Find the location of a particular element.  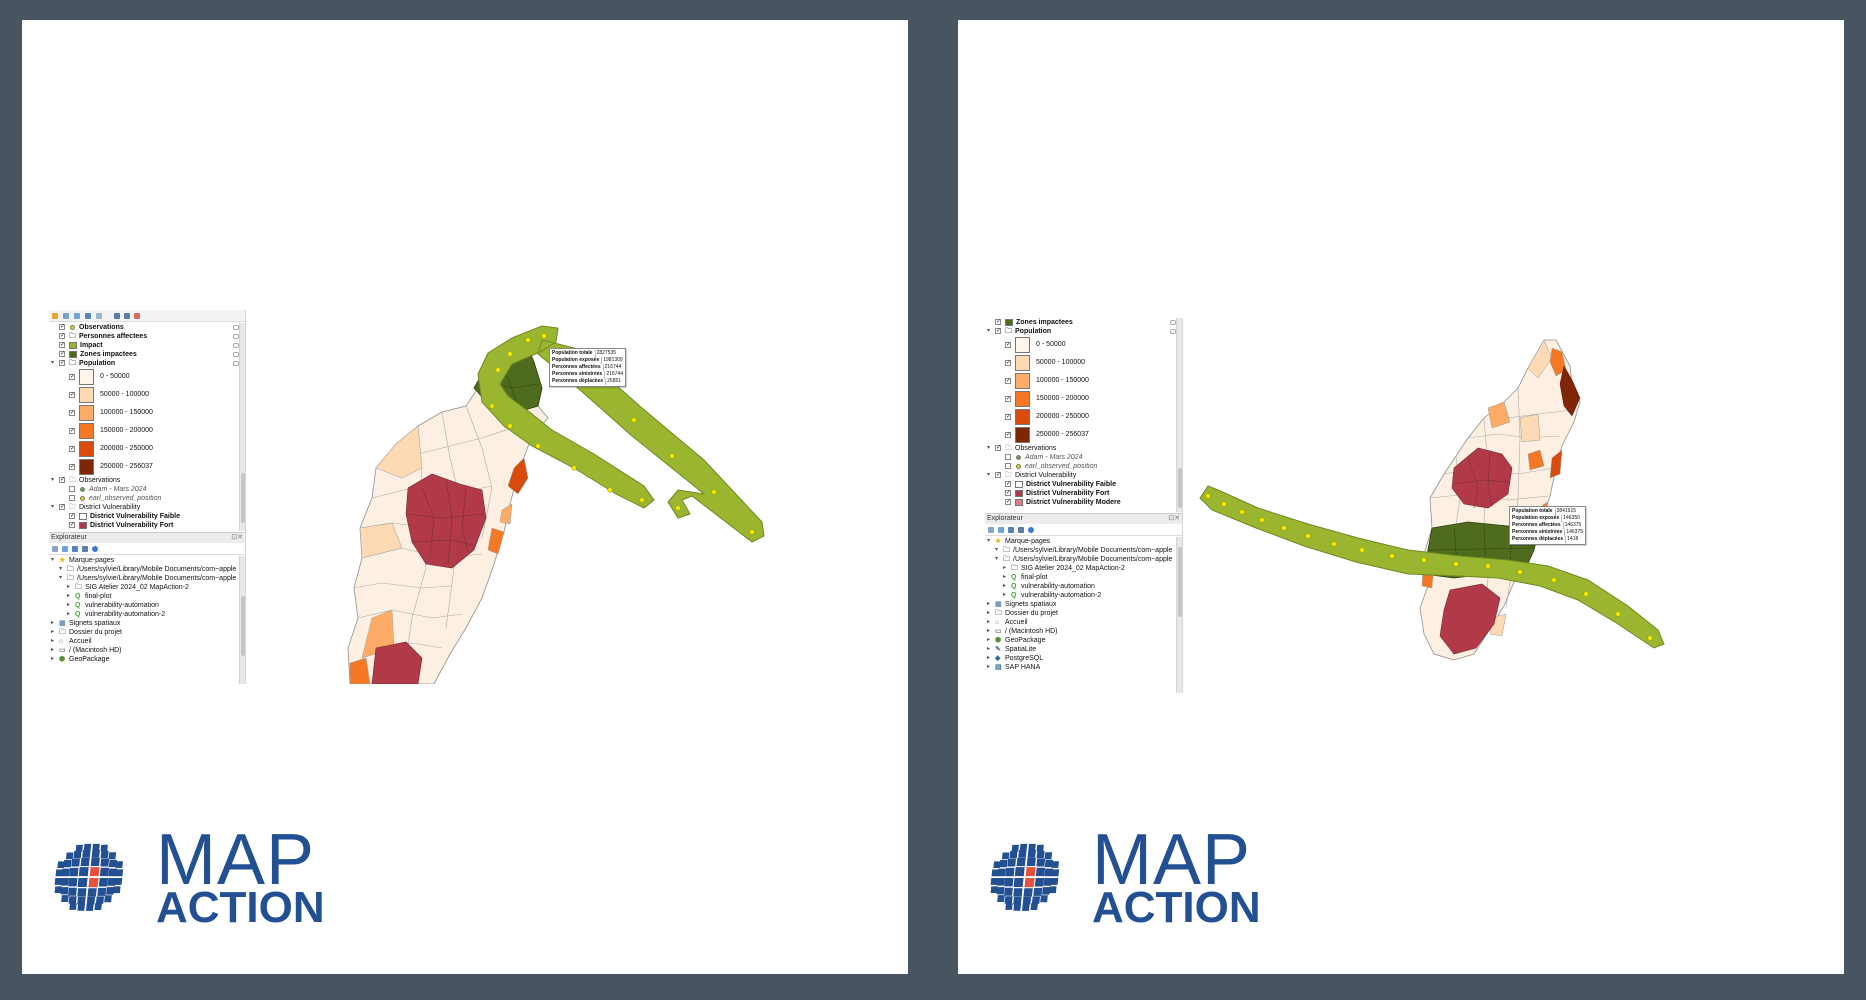

collapse-all-icon is located at coordinates (127, 316).